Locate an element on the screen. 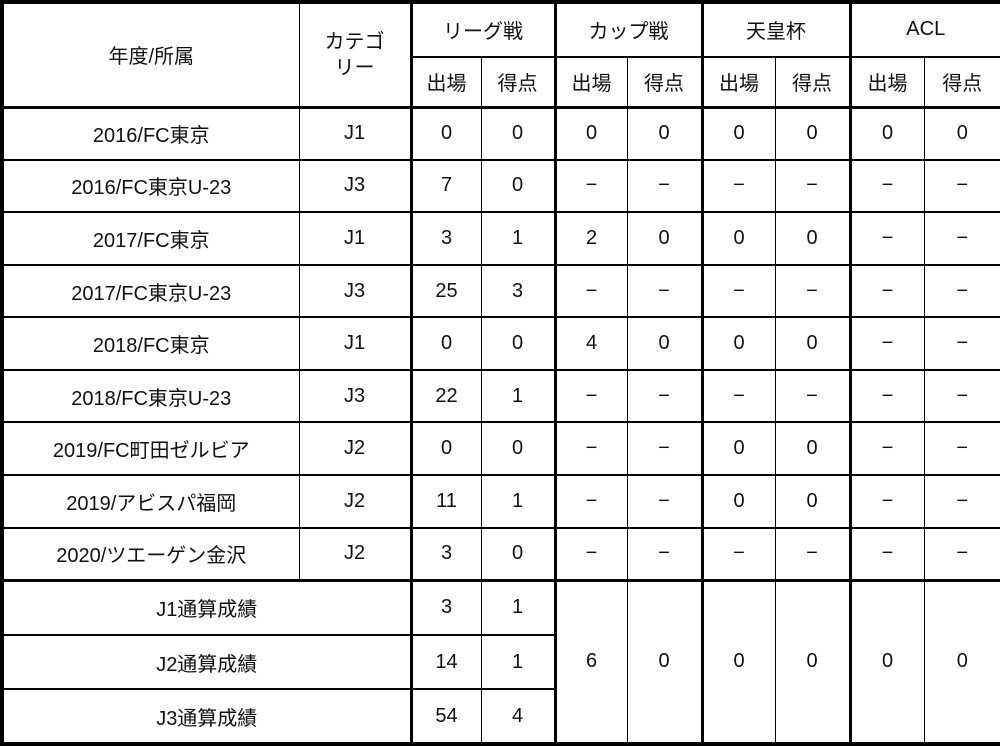 The image size is (1000, 746). header-group-league: リーグ戦 is located at coordinates (482, 29).